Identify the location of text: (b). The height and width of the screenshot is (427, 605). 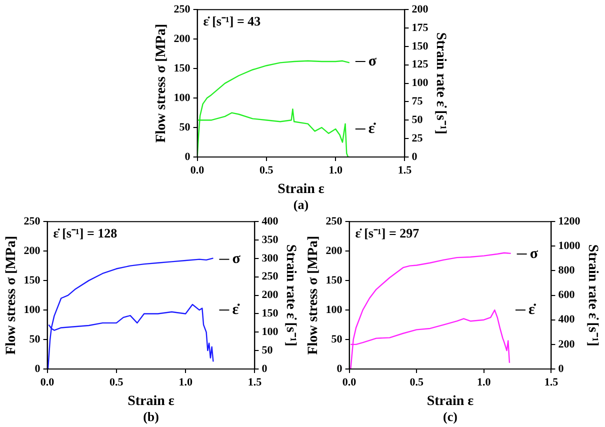
(151, 416).